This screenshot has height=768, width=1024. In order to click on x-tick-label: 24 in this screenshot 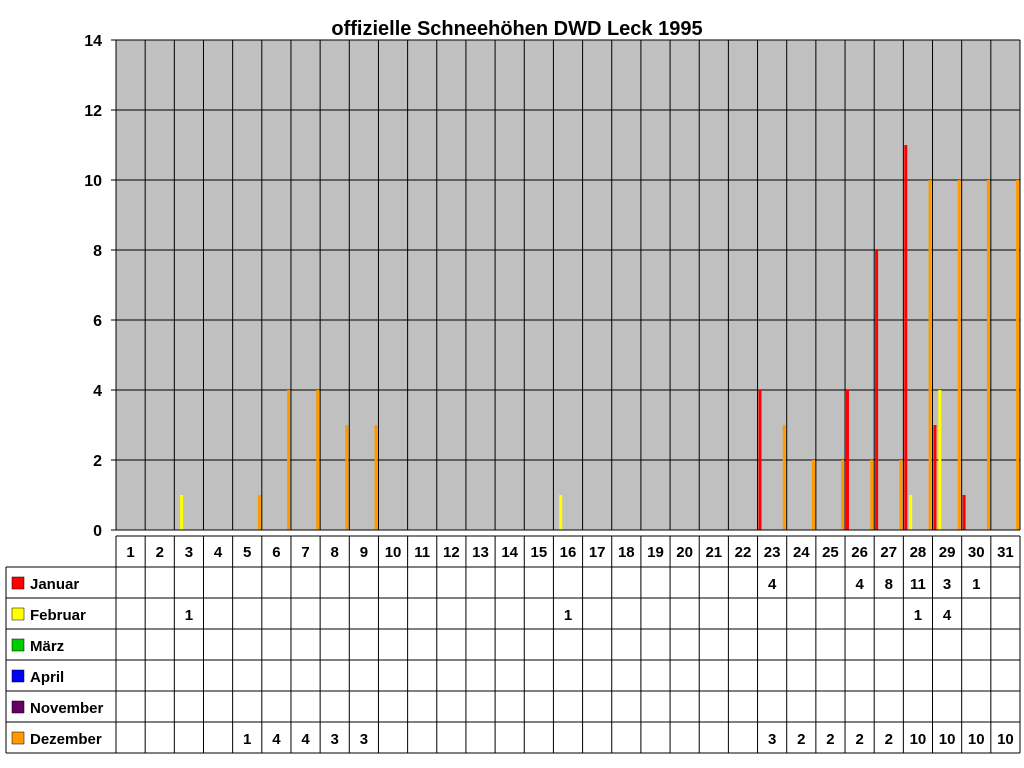, I will do `click(801, 552)`.